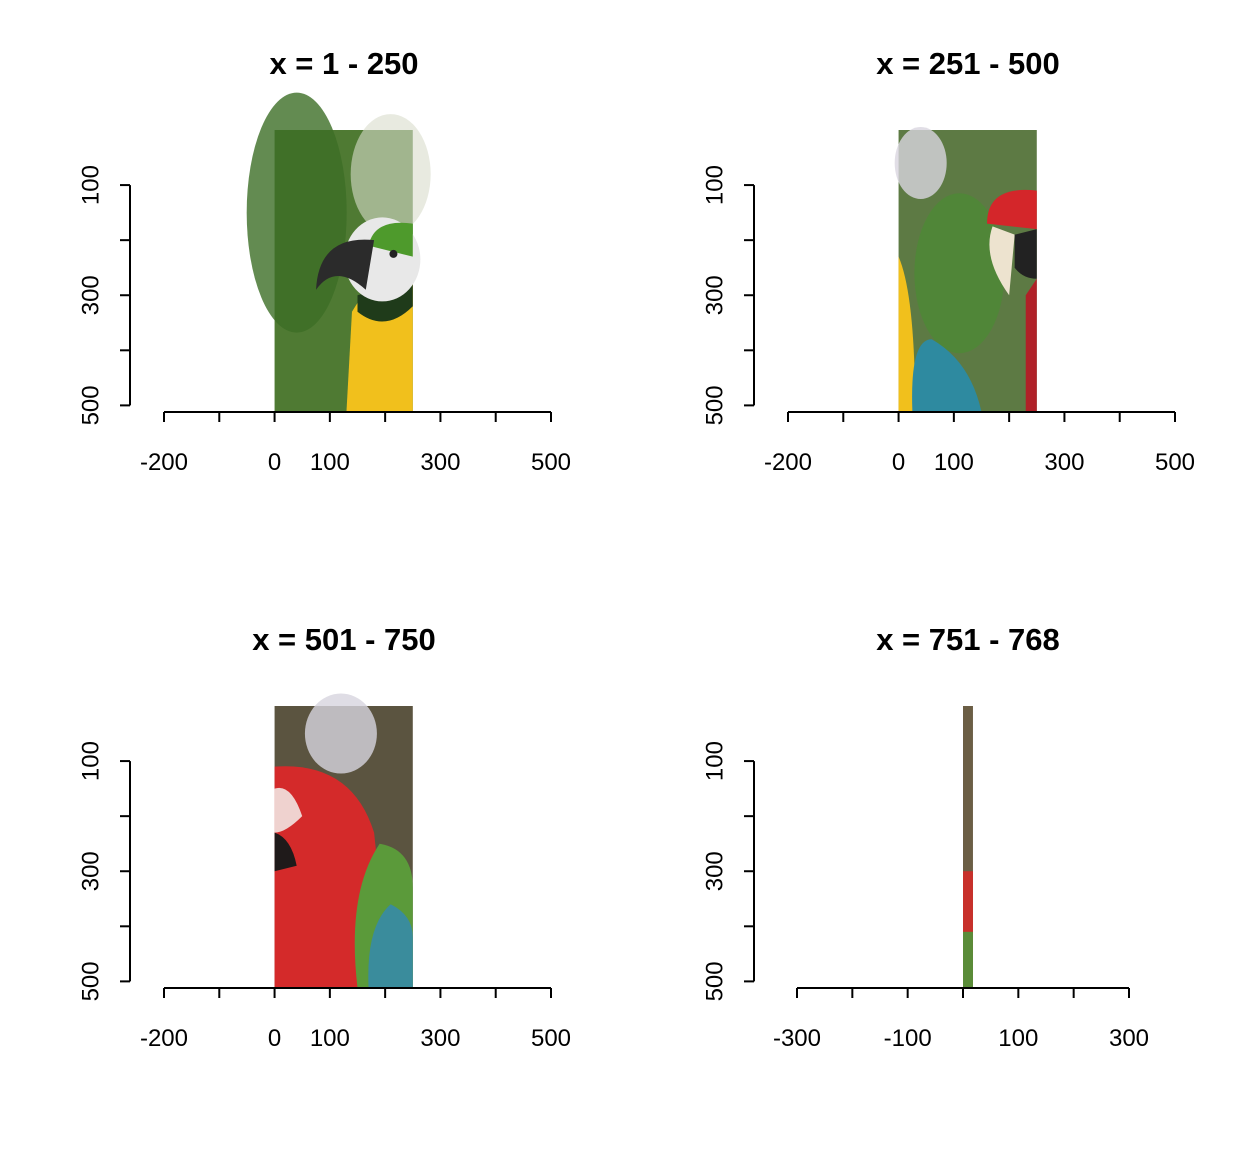 The image size is (1248, 1152). I want to click on panel-2: x = 251 - 500 -200 0 100 300 500 100 300 500, so click(948, 261).